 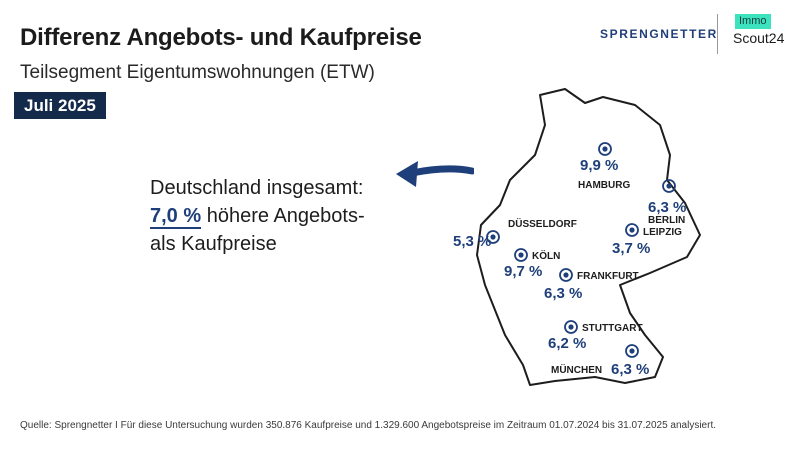 I want to click on city-value-leipzig: 3,7 %, so click(x=631, y=248).